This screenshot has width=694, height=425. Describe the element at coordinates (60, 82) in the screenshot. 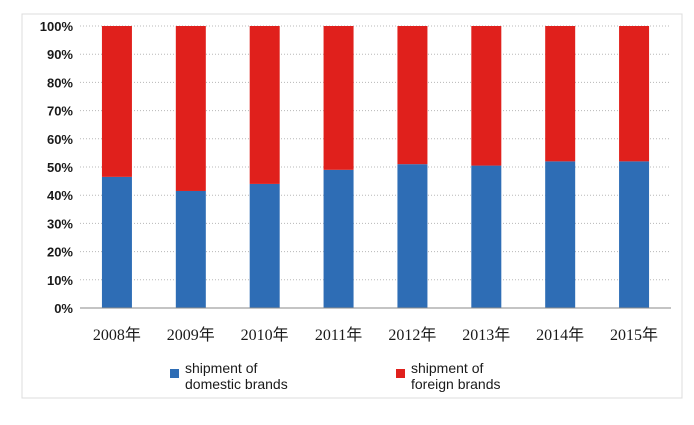

I see `y-tick-label: 80%` at that location.